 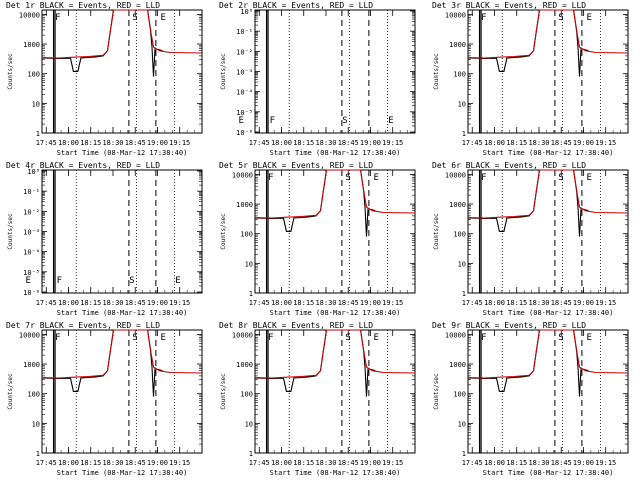 What do you see at coordinates (244, 32) in the screenshot?
I see `y-tick-label: 10⁻¹` at bounding box center [244, 32].